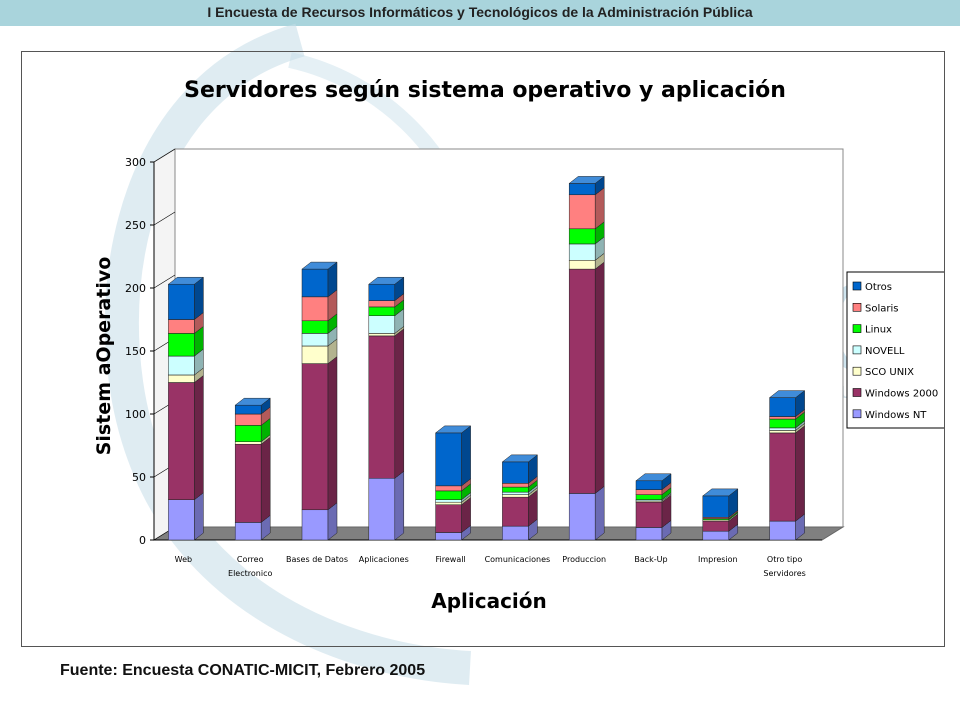  I want to click on x-tick-label: Web, so click(183, 559).